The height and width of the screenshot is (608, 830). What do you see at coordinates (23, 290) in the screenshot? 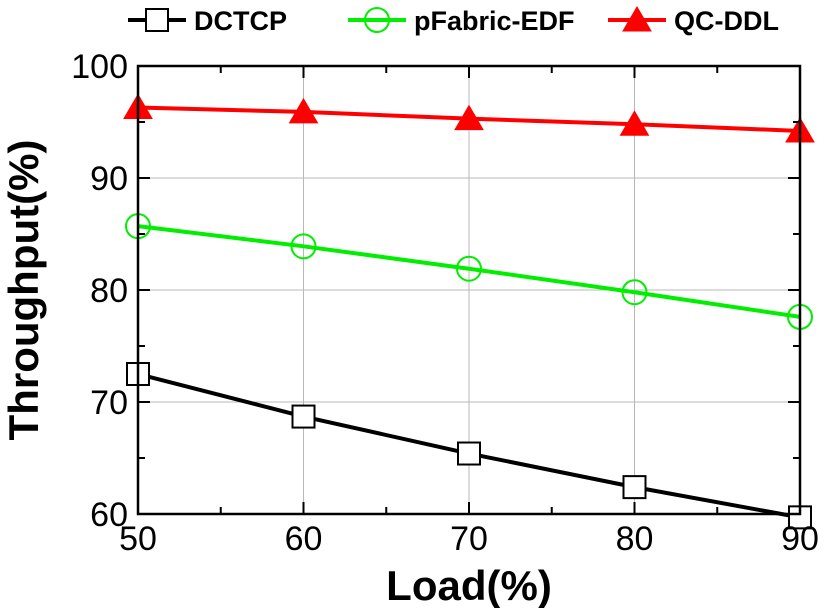
I see `y-axis-title: Throughput(%)` at bounding box center [23, 290].